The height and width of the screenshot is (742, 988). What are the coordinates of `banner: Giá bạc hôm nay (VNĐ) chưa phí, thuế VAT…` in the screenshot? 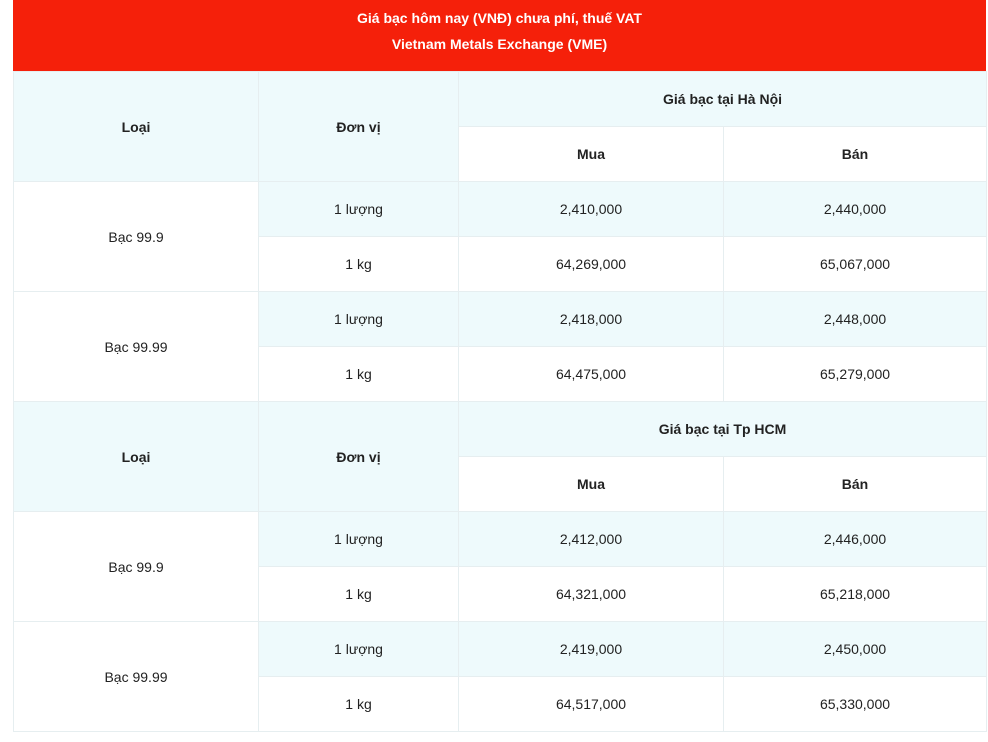 It's located at (499, 35).